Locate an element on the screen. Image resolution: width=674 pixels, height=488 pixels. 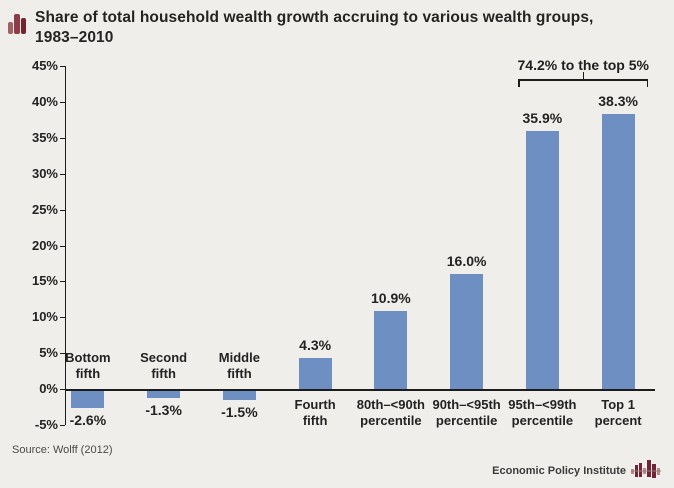
y-axis-tick-label: 40% is located at coordinates (44, 101).